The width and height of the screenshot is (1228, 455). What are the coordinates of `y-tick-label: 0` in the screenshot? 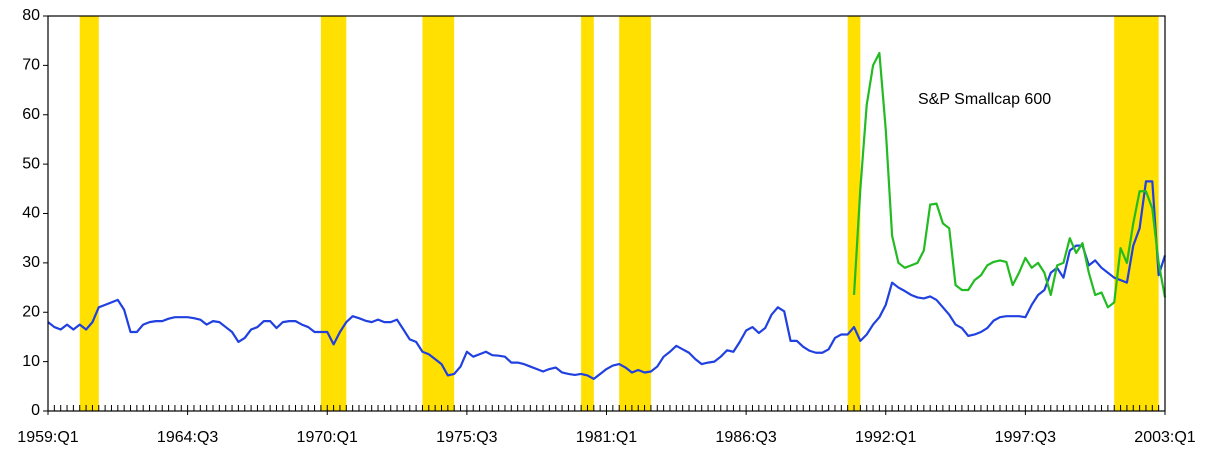 It's located at (35, 410).